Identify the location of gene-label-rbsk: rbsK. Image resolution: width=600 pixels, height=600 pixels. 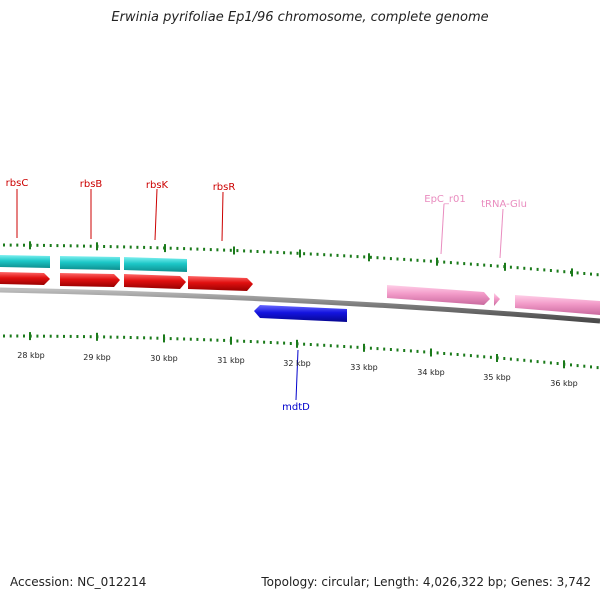
(157, 185).